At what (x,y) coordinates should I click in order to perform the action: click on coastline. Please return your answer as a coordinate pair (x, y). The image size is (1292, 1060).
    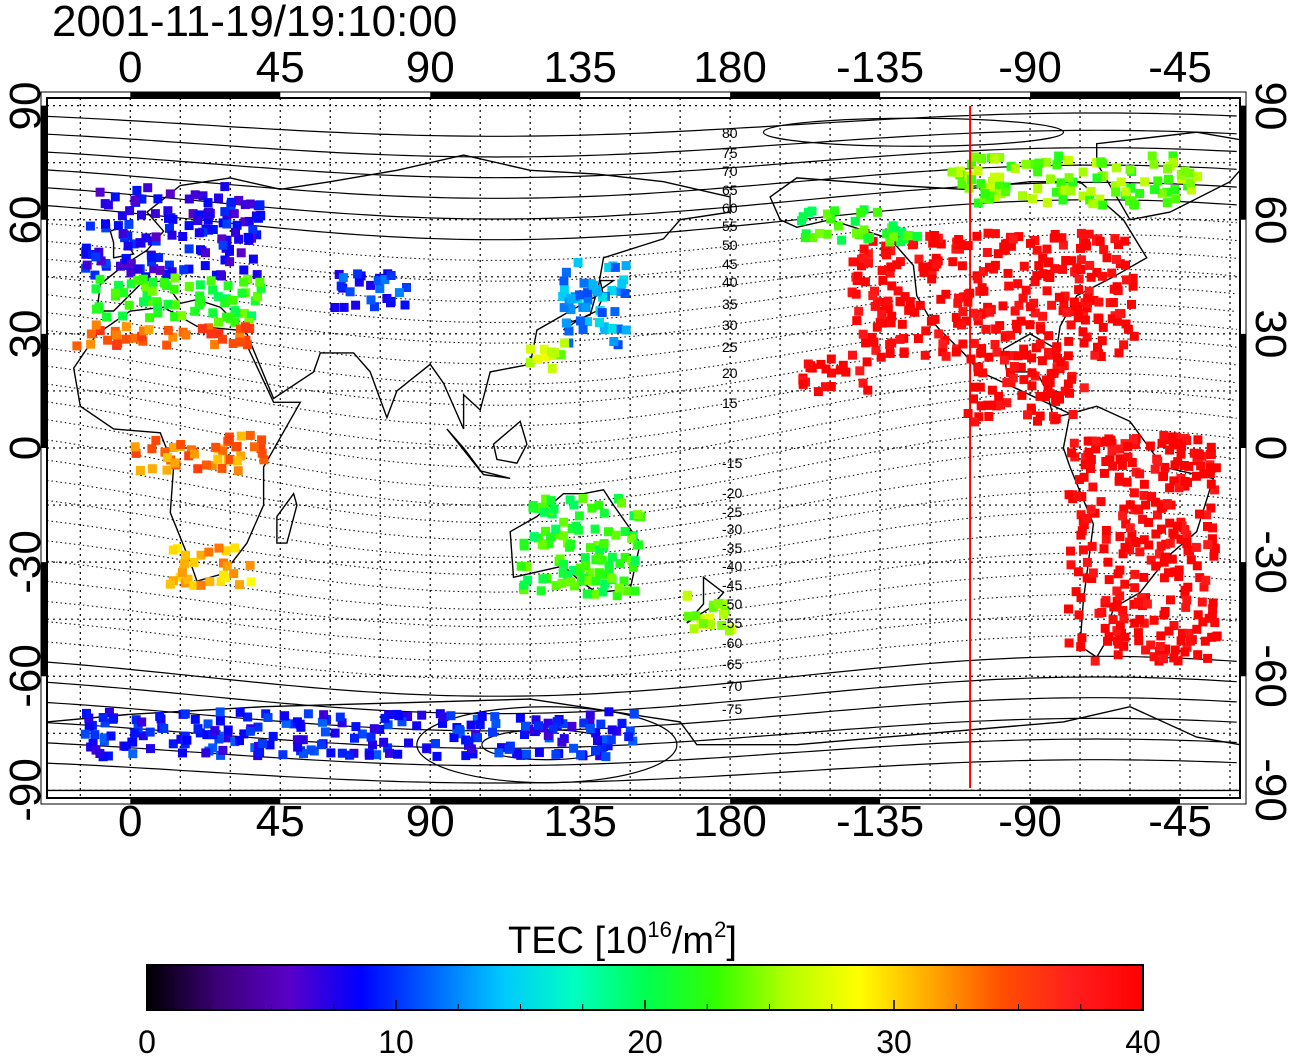
    Looking at the image, I should click on (510, 442).